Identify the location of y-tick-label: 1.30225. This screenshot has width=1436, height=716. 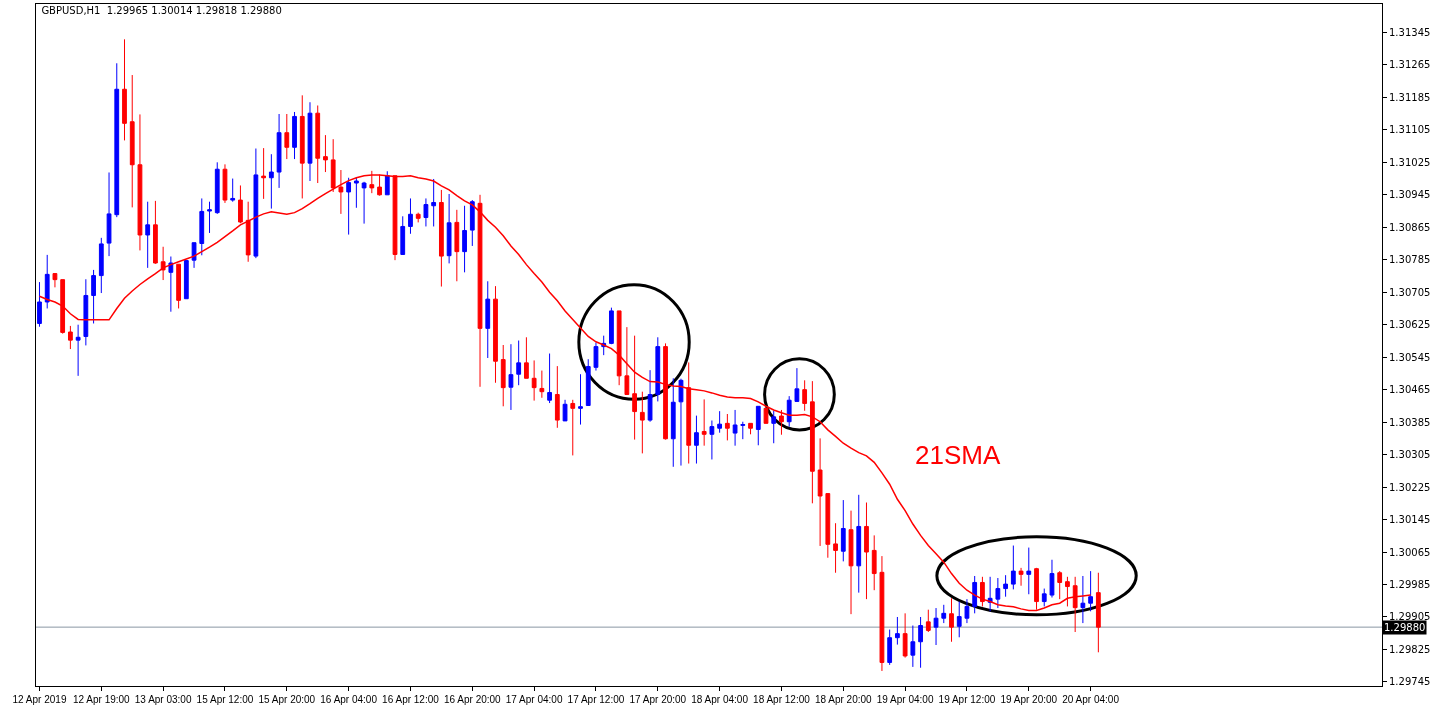
(1410, 487).